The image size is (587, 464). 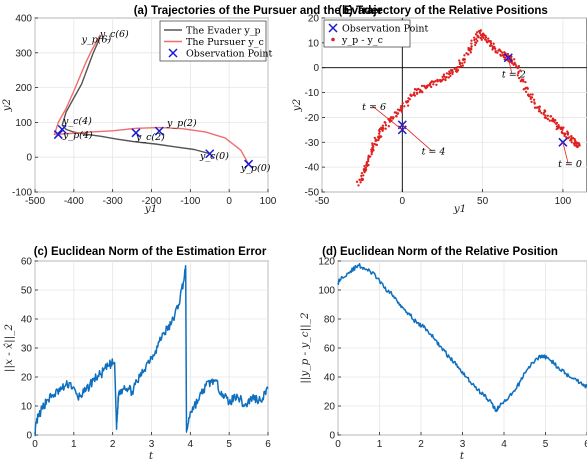 I want to click on pursuer-trajectory-line, so click(x=151, y=99).